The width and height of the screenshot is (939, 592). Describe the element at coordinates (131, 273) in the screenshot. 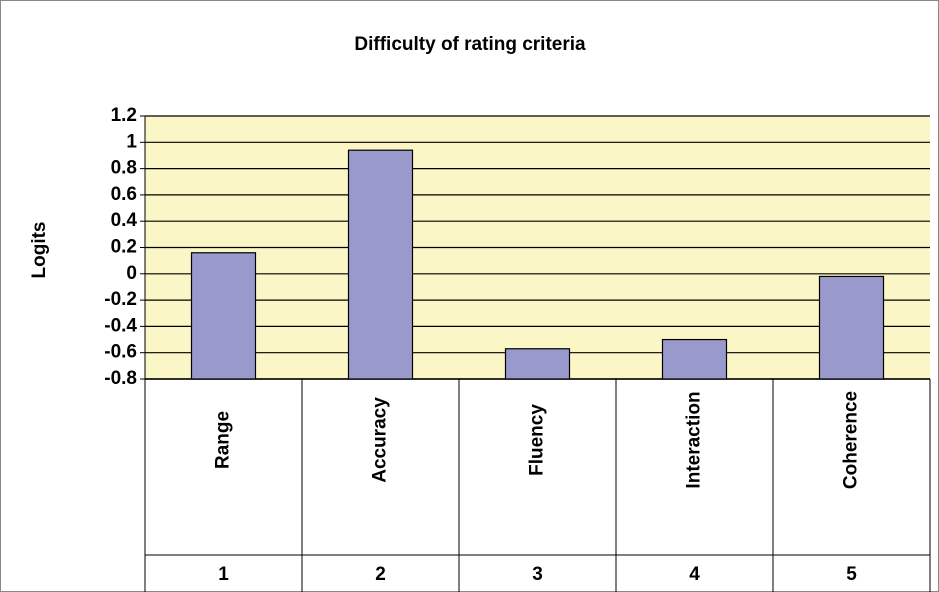

I see `y-tick-label: 0` at that location.